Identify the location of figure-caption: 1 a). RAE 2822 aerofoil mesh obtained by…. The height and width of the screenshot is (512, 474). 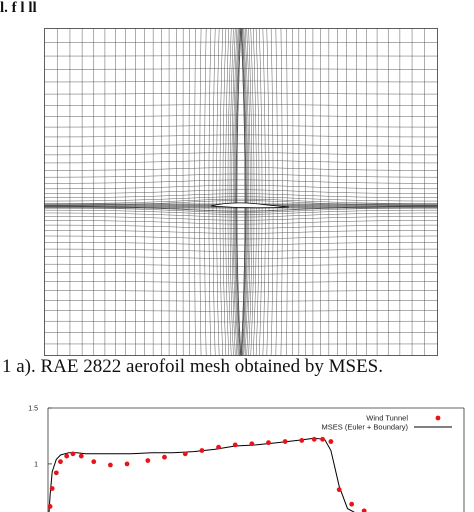
(193, 366).